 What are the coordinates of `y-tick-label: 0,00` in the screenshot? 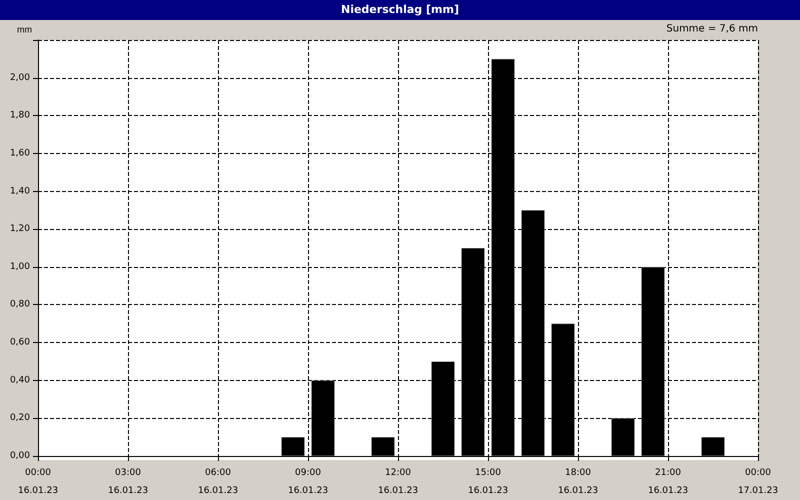 It's located at (20, 456).